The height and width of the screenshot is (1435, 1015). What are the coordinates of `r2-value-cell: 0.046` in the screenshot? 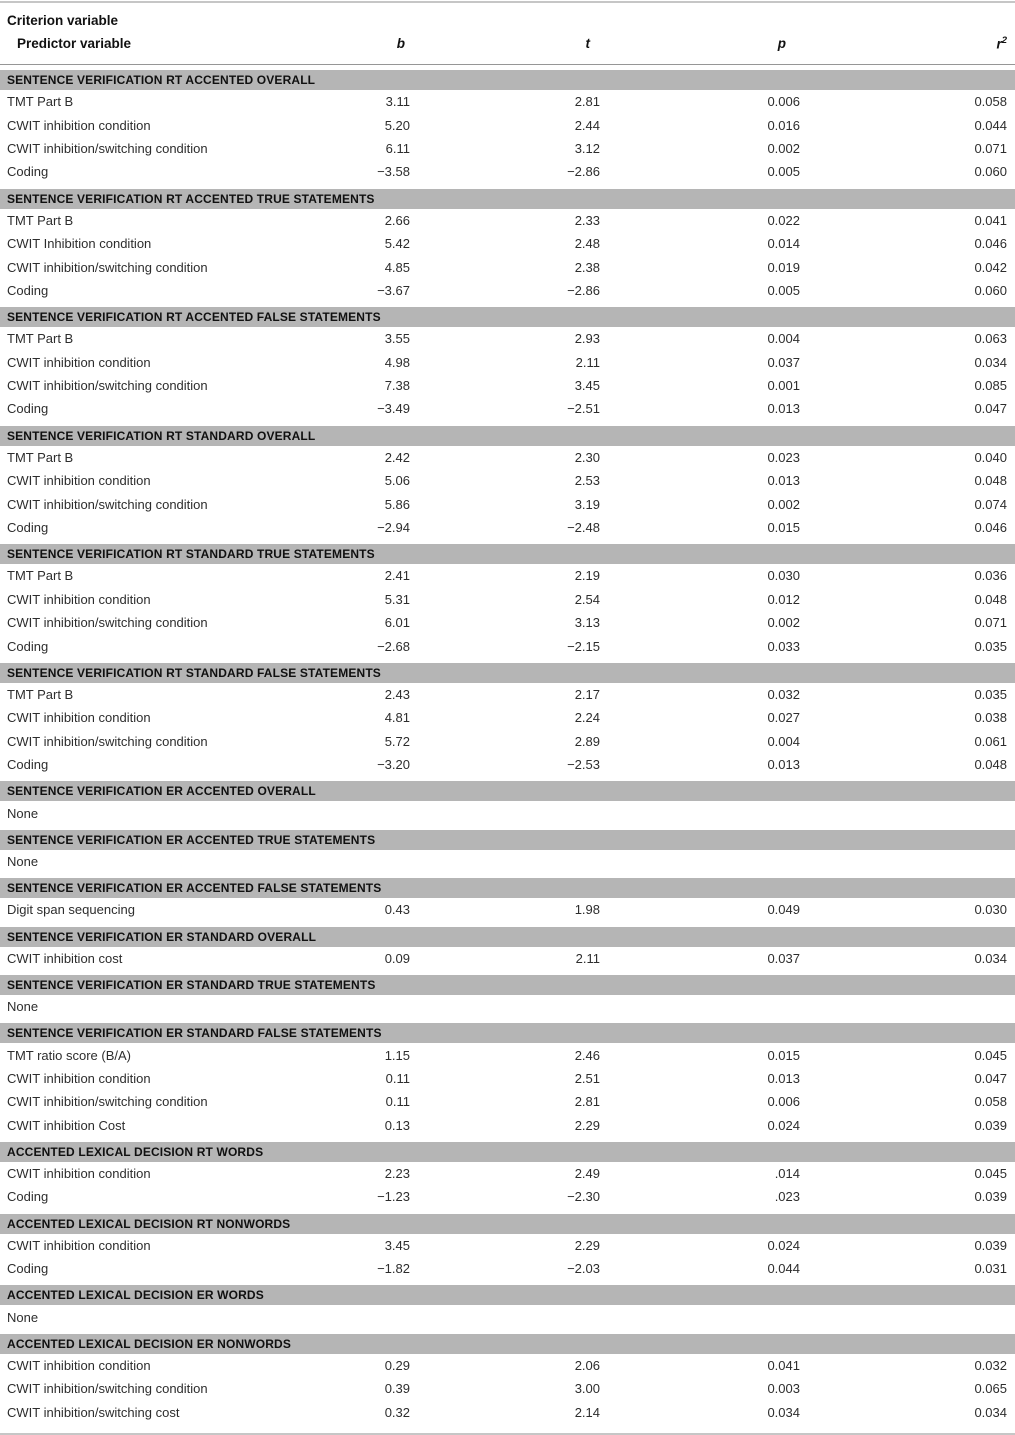 It's located at (990, 528).